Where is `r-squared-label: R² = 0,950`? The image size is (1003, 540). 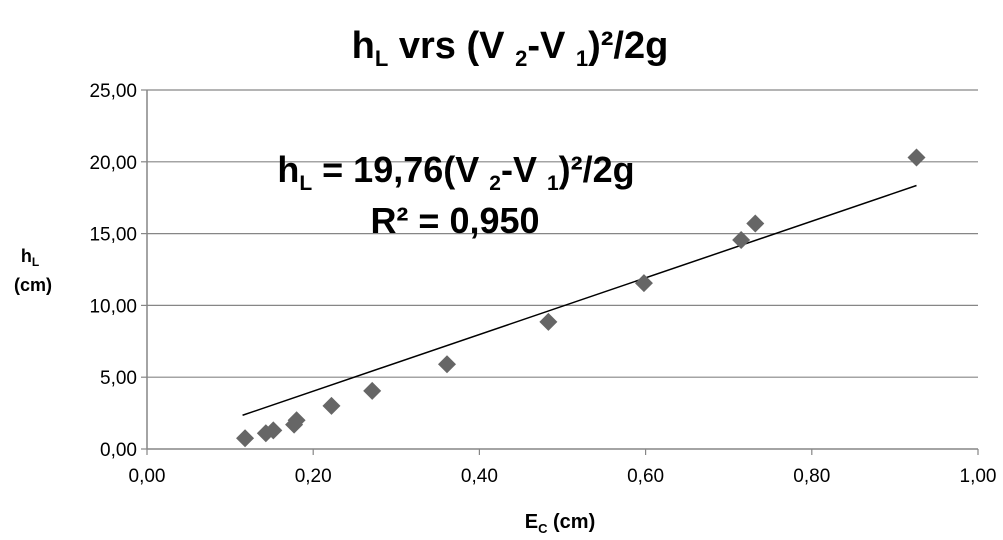
r-squared-label: R² = 0,950 is located at coordinates (454, 220).